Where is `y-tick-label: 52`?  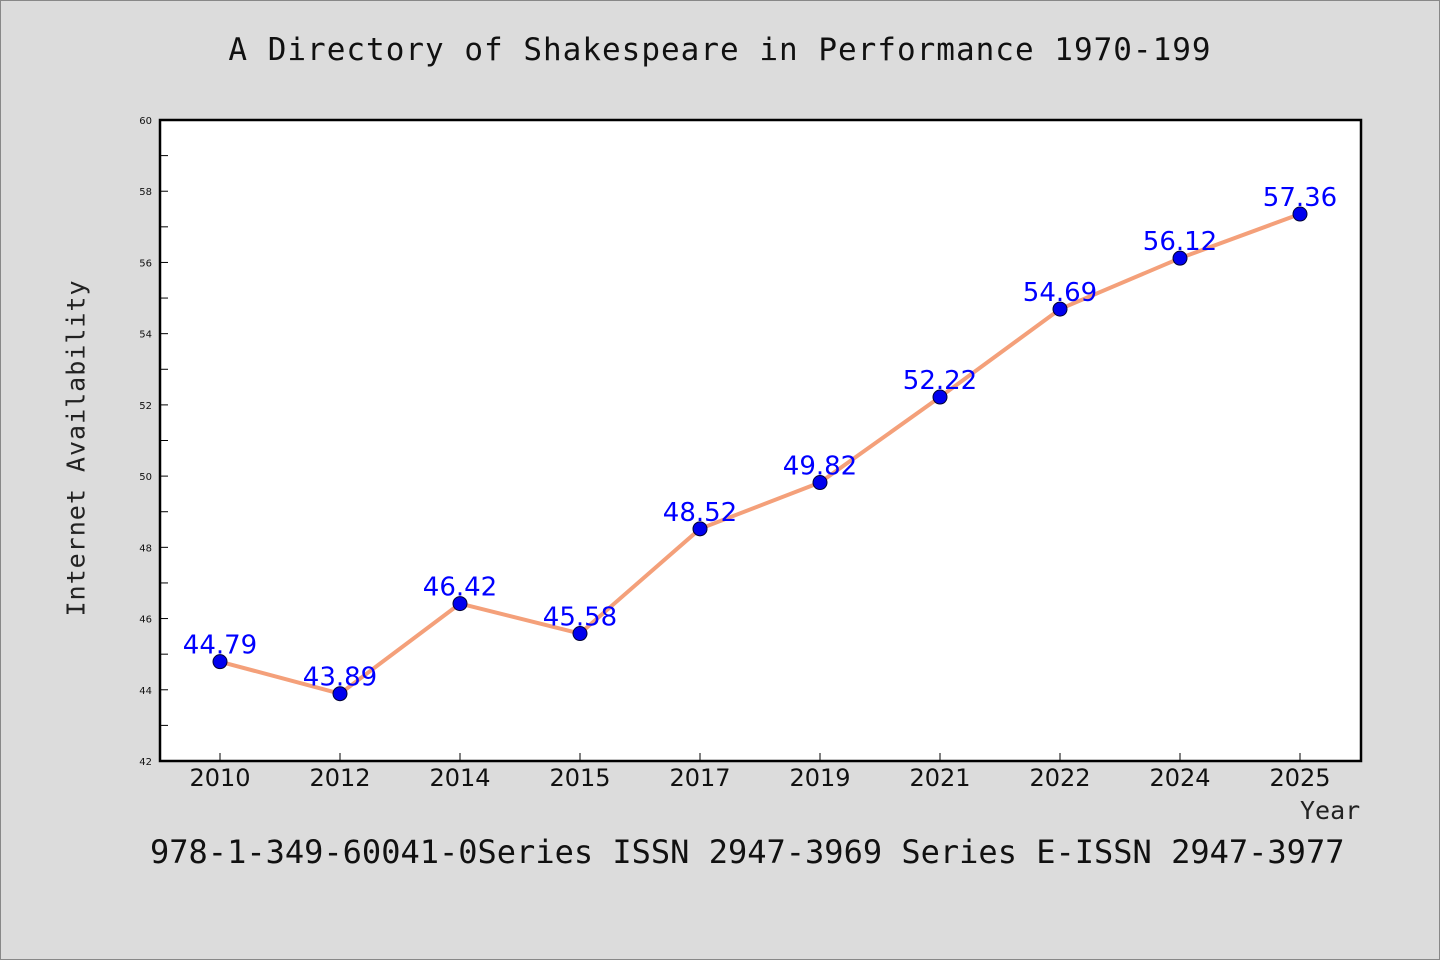
y-tick-label: 52 is located at coordinates (145, 406).